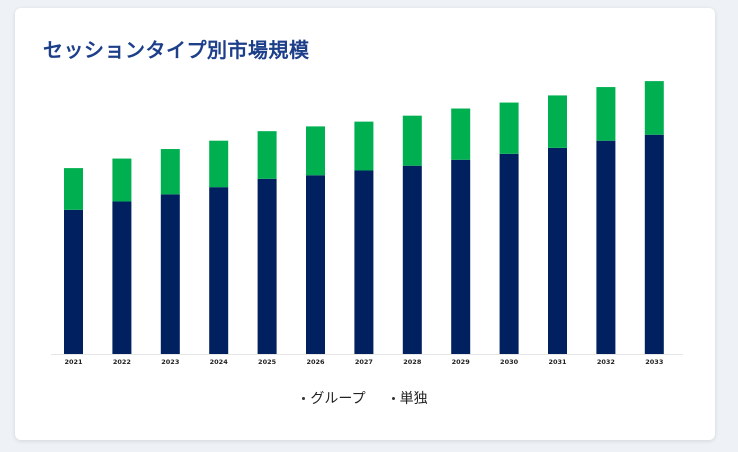  I want to click on bar-solo-2028, so click(412, 140).